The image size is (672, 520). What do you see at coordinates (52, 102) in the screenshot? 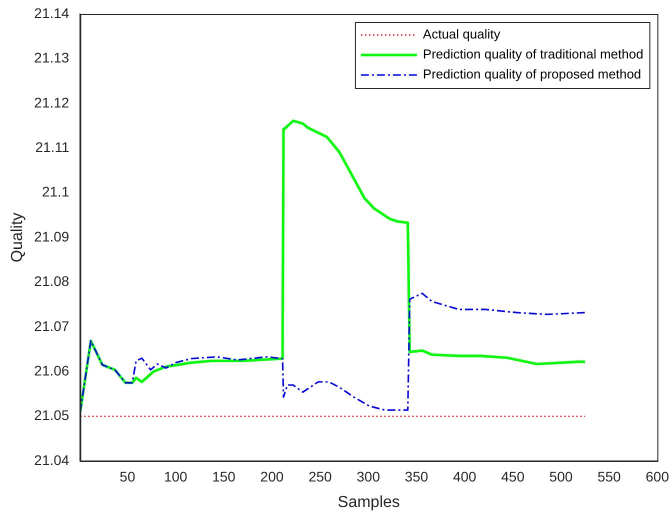
I see `y-tick-label: 21.12` at bounding box center [52, 102].